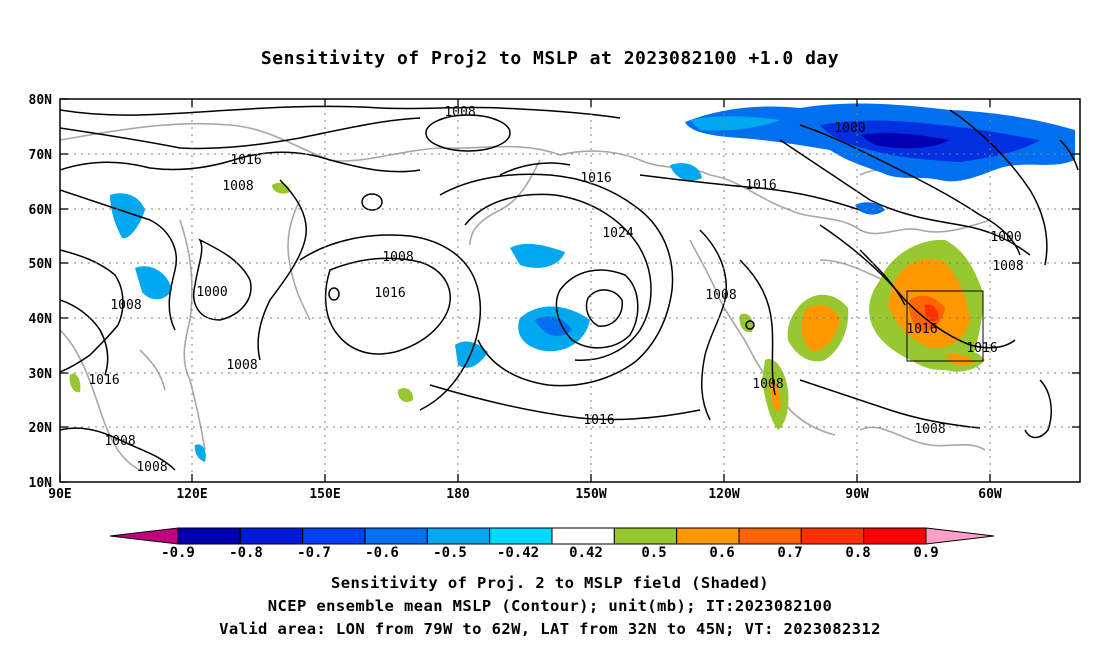  Describe the element at coordinates (59, 494) in the screenshot. I see `lon-label: 90E` at that location.